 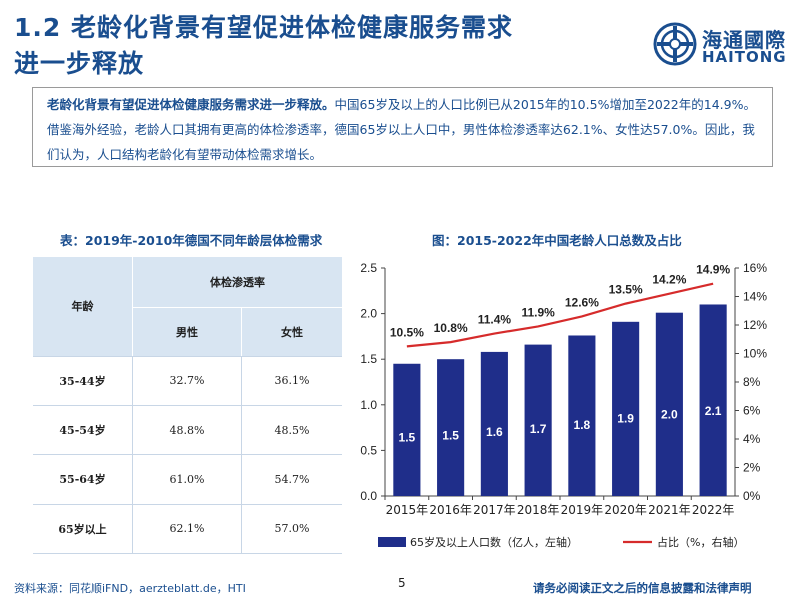 What do you see at coordinates (713, 411) in the screenshot?
I see `bar-value-label: 2.1` at bounding box center [713, 411].